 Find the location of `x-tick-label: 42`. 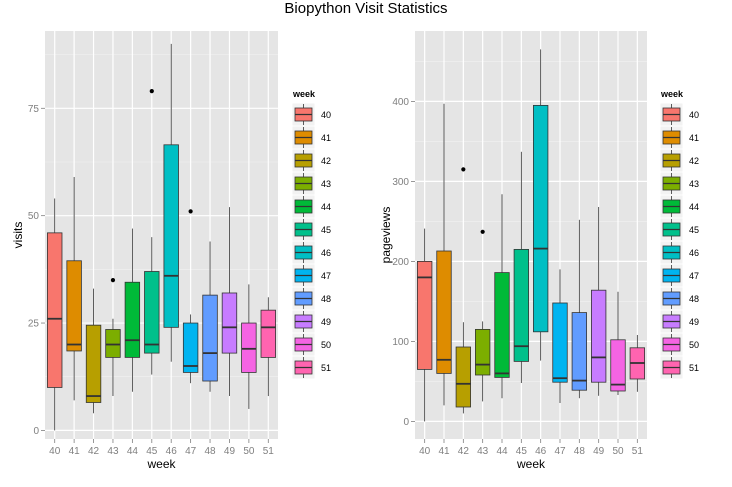

x-tick-label: 42 is located at coordinates (94, 451).